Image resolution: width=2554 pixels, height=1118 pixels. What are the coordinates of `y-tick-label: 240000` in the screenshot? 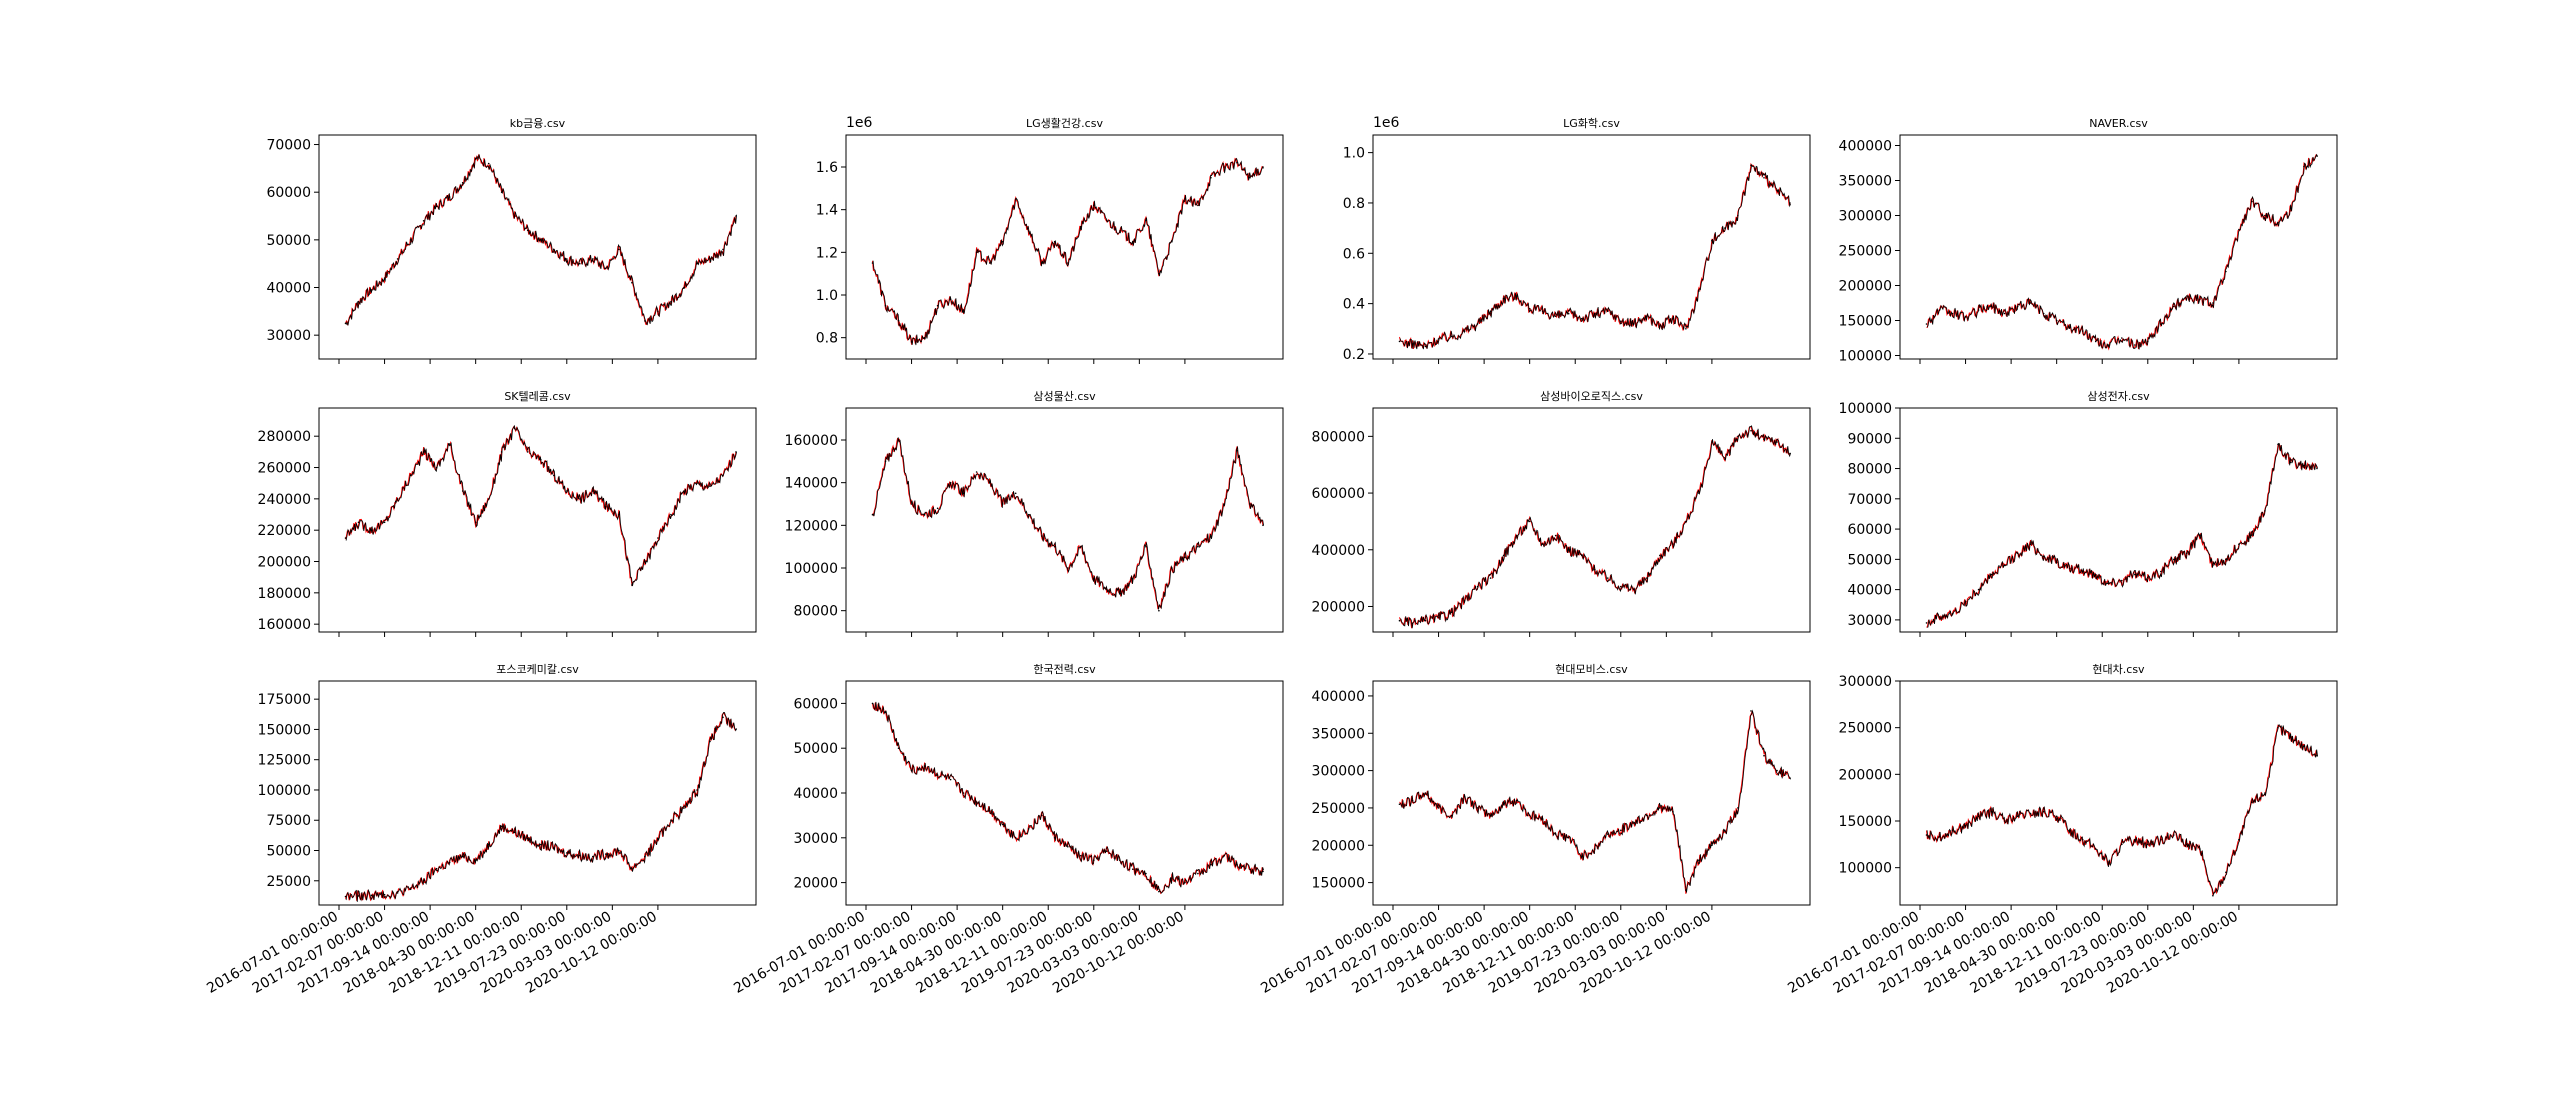 It's located at (284, 500).